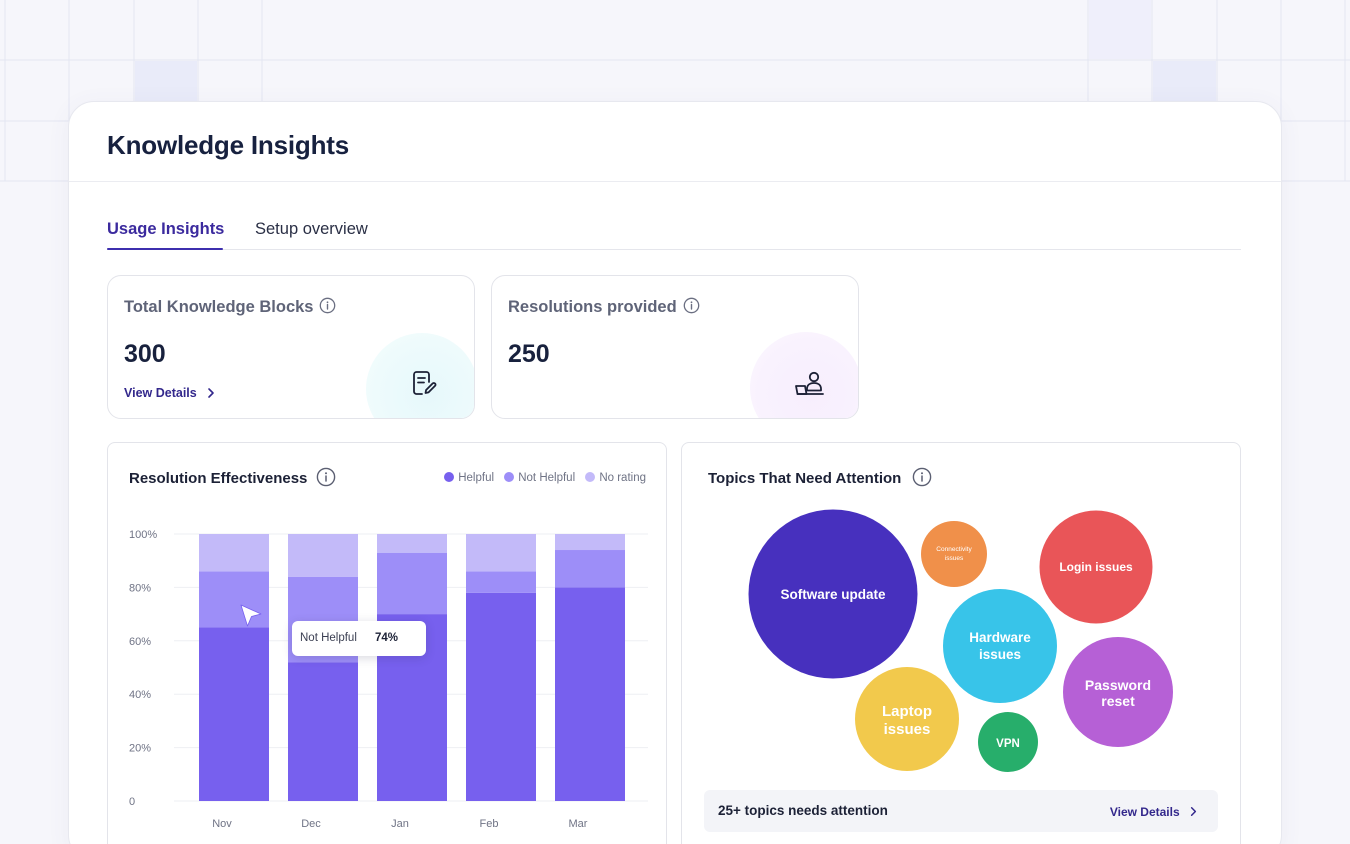 The height and width of the screenshot is (844, 1350). What do you see at coordinates (476, 478) in the screenshot?
I see `legend-label: Helpful` at bounding box center [476, 478].